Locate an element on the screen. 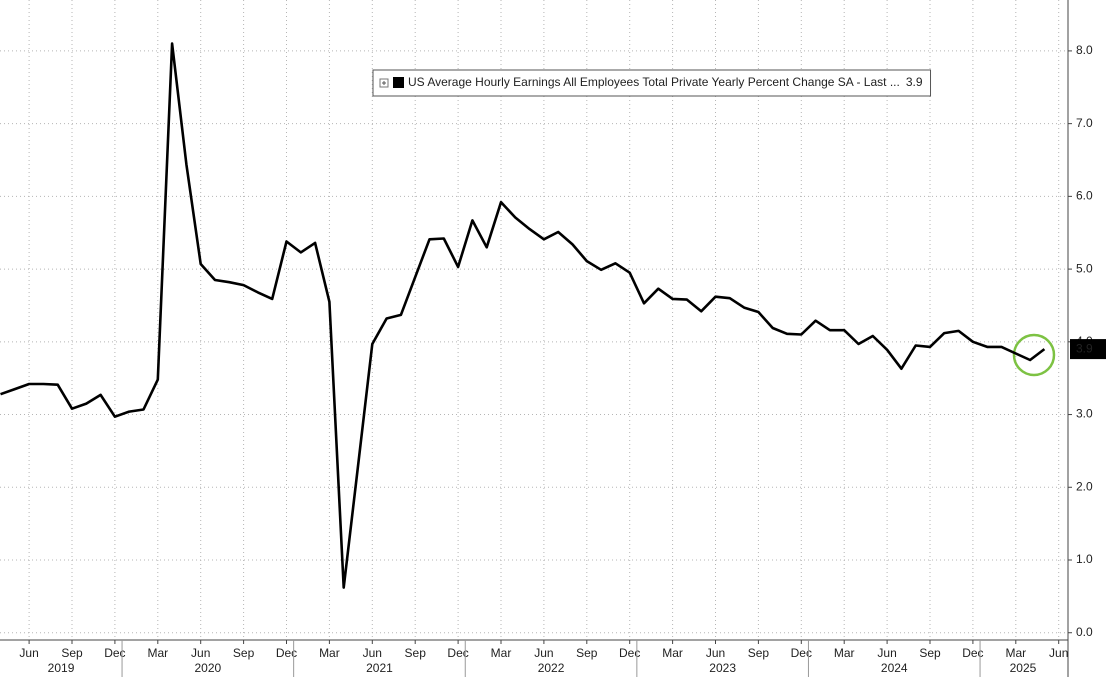 This screenshot has height=677, width=1106. y-tick-label: 7.0 is located at coordinates (1084, 123).